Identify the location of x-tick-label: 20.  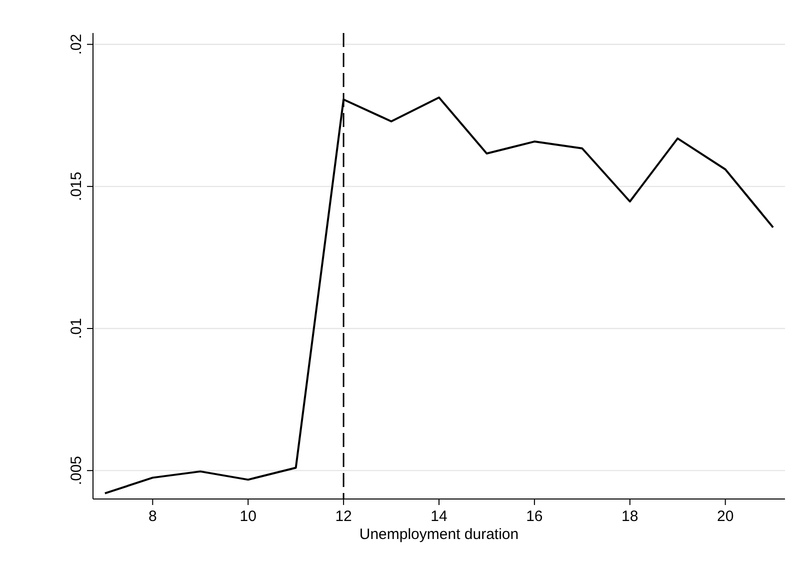
(725, 516).